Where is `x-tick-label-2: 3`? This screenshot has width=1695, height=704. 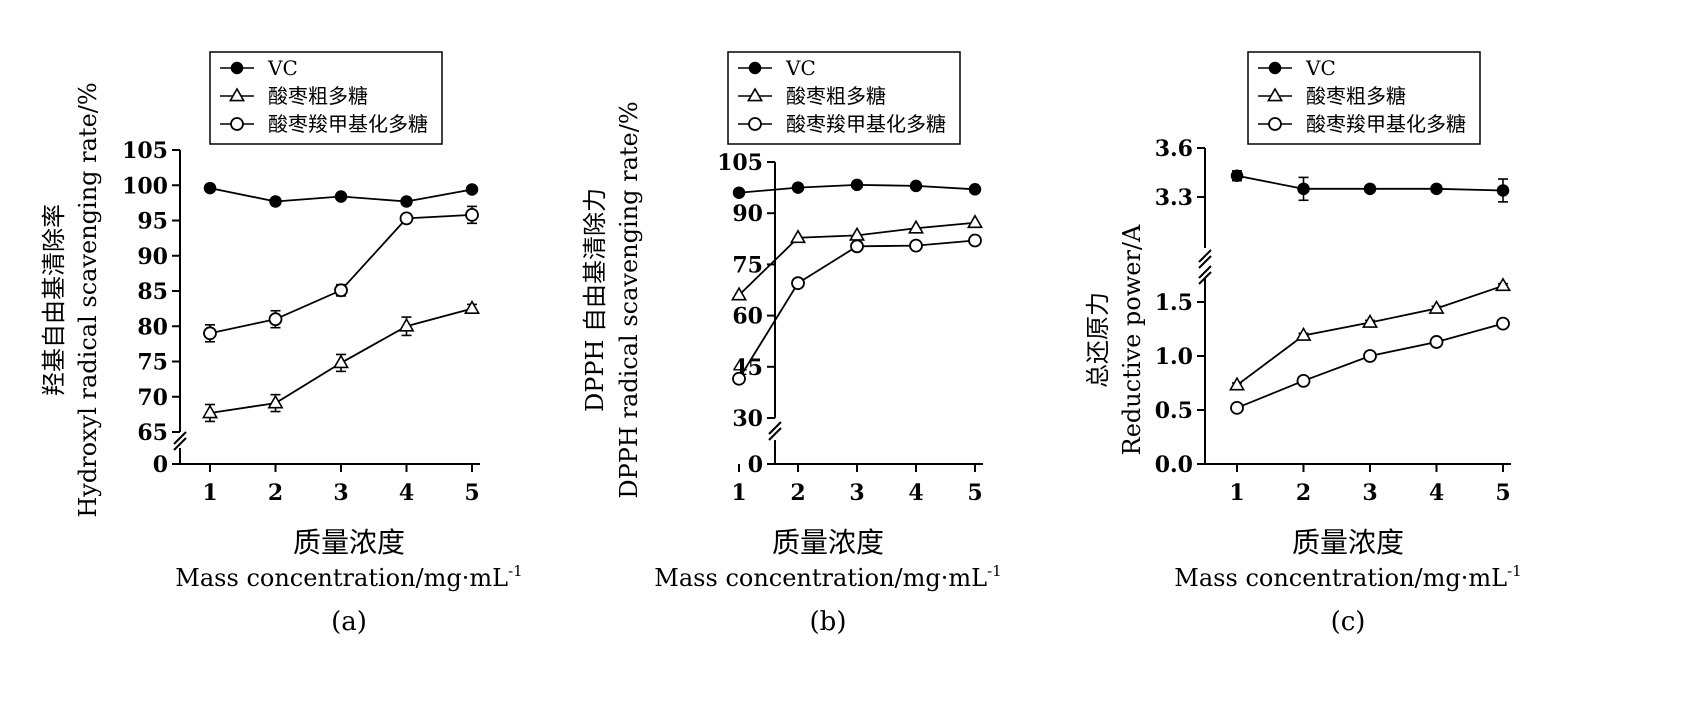
x-tick-label-2: 3 is located at coordinates (856, 493).